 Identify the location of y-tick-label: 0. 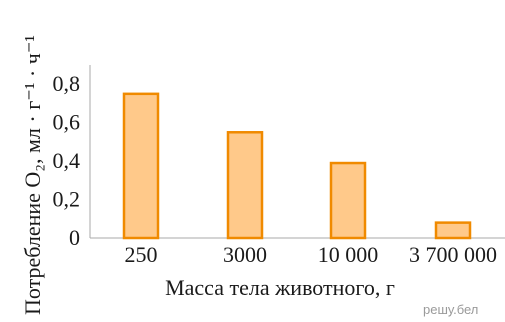
(74, 237).